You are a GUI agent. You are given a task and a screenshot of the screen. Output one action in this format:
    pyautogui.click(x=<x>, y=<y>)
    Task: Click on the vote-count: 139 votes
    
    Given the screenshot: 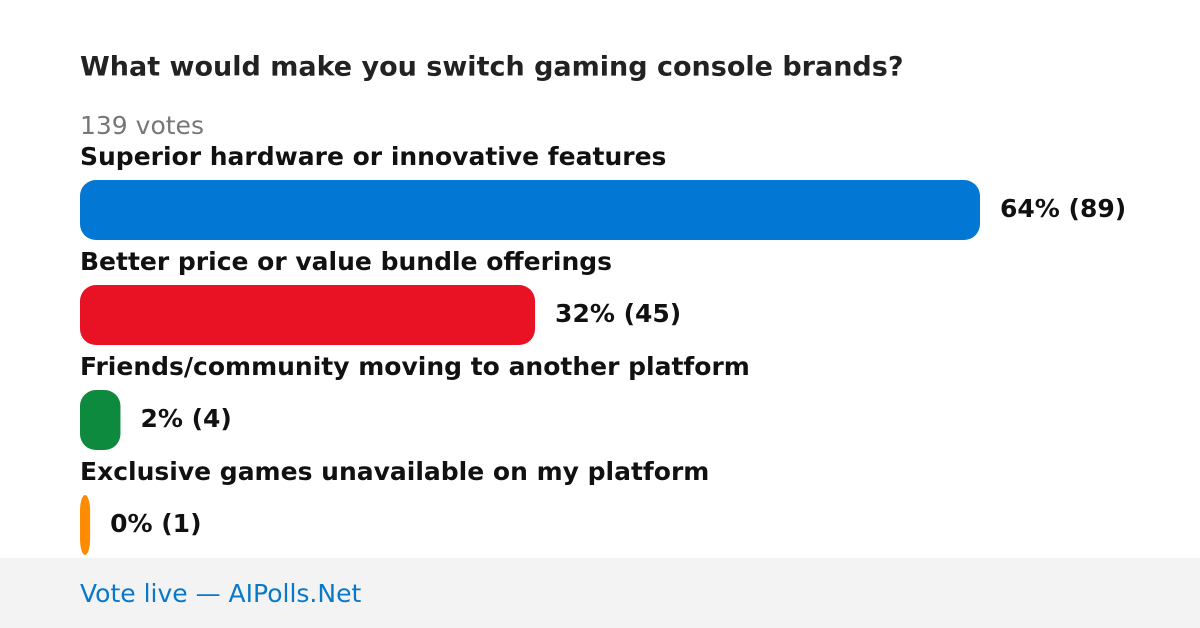 What is the action you would take?
    pyautogui.click(x=142, y=125)
    